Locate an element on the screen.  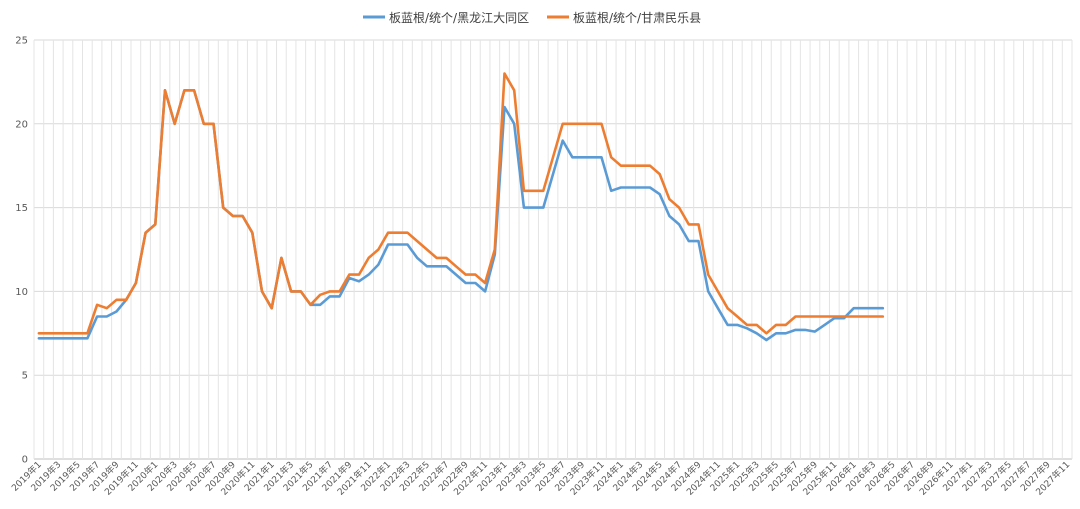
y-tick-label: 10 is located at coordinates (21, 292).